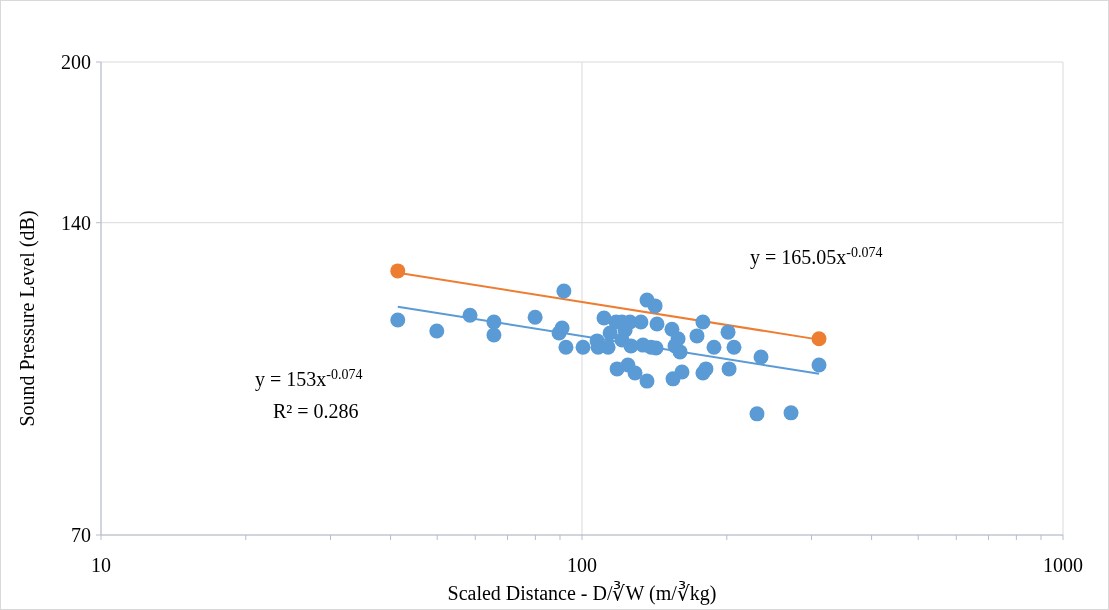  Describe the element at coordinates (76, 62) in the screenshot. I see `y-tick-label: 200` at that location.